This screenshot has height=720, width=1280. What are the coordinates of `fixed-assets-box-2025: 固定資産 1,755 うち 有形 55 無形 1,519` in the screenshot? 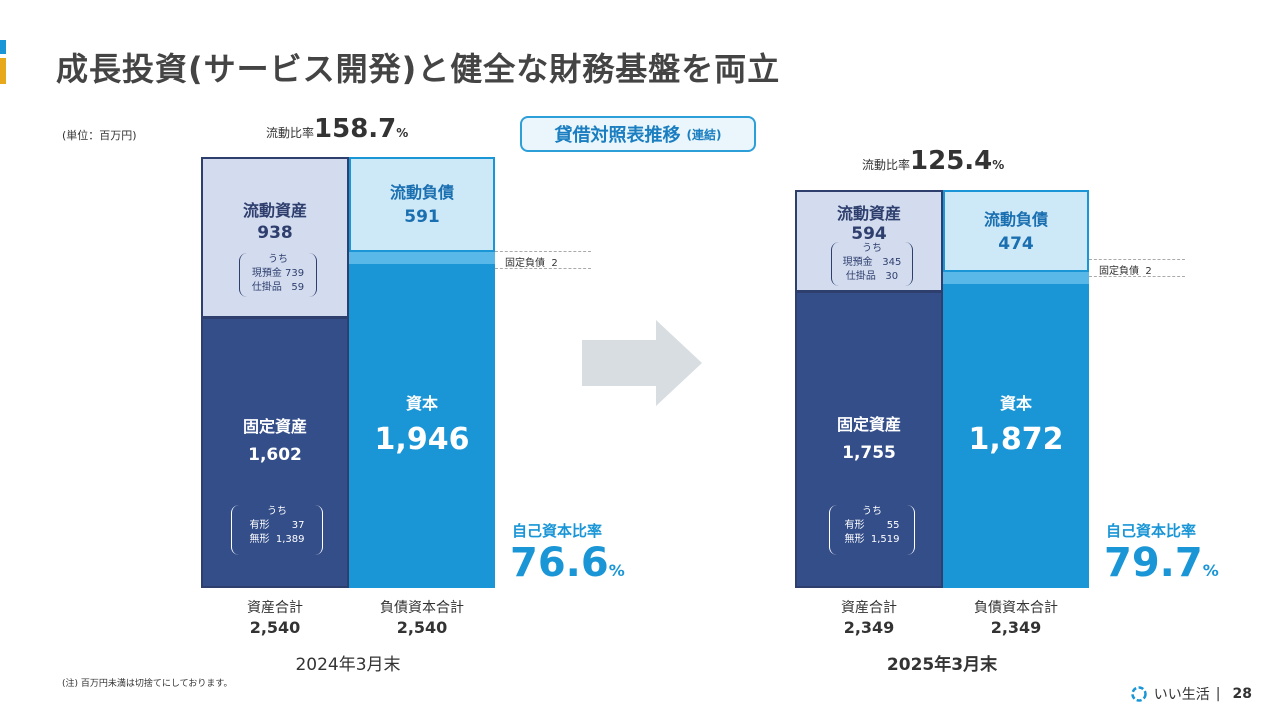 It's located at (869, 439).